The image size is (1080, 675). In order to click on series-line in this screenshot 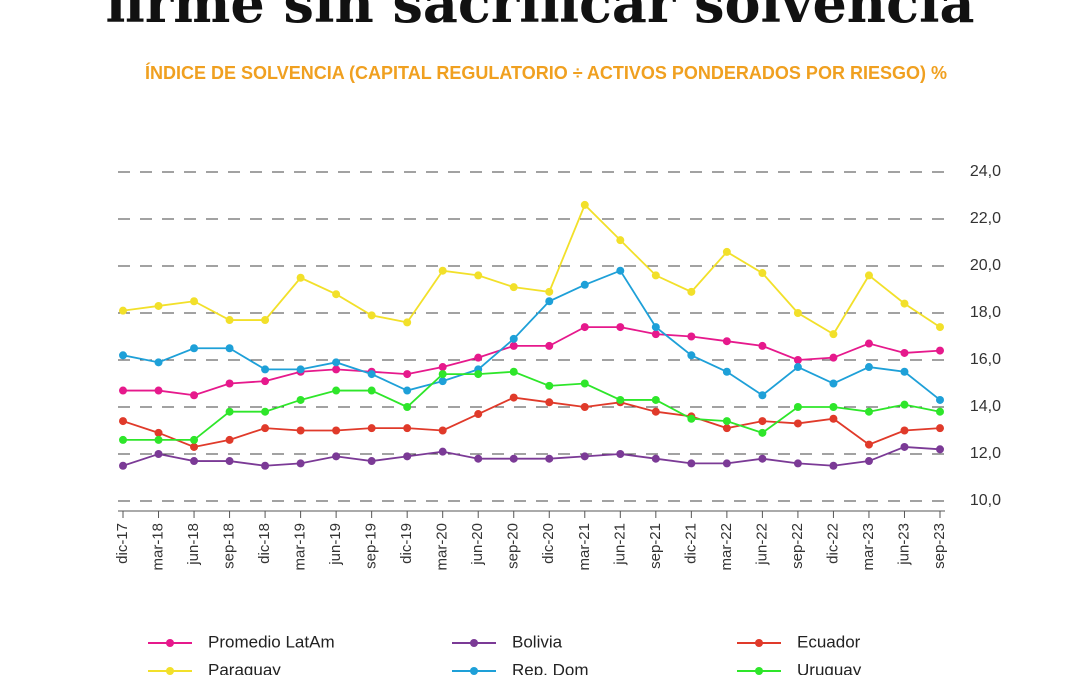, I will do `click(531, 456)`.